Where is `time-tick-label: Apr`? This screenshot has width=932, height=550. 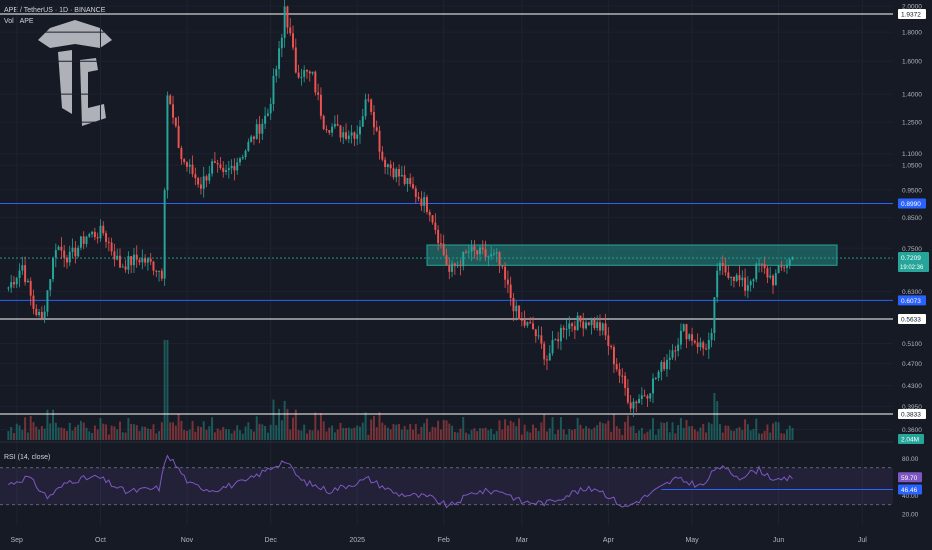 time-tick-label: Apr is located at coordinates (609, 540).